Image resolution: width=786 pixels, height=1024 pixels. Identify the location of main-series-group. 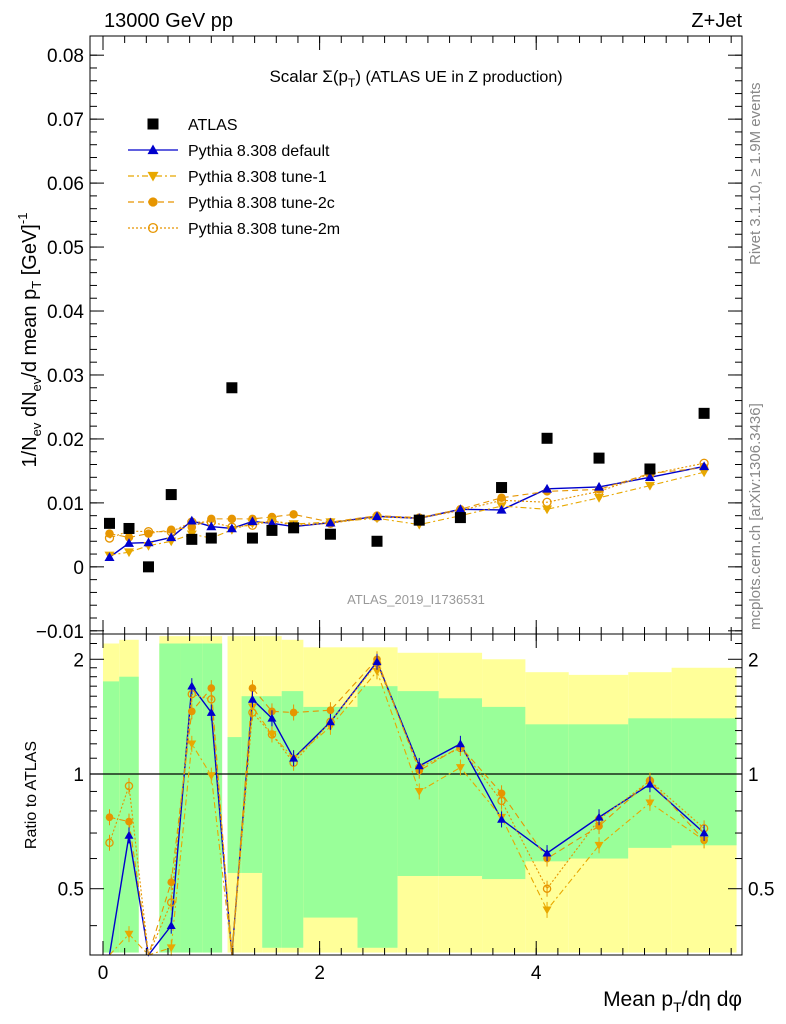
(406, 477).